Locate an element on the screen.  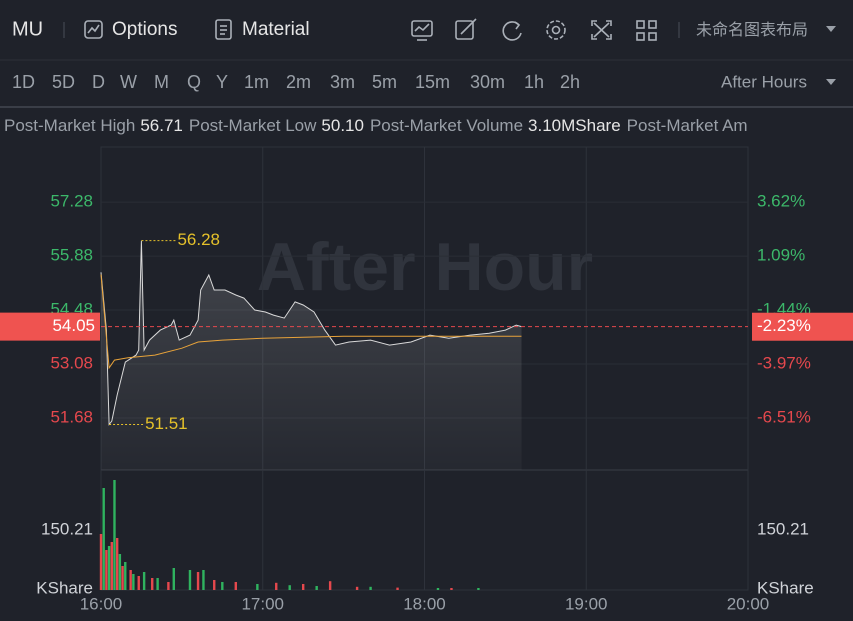
stat-value: 50.10 is located at coordinates (342, 125).